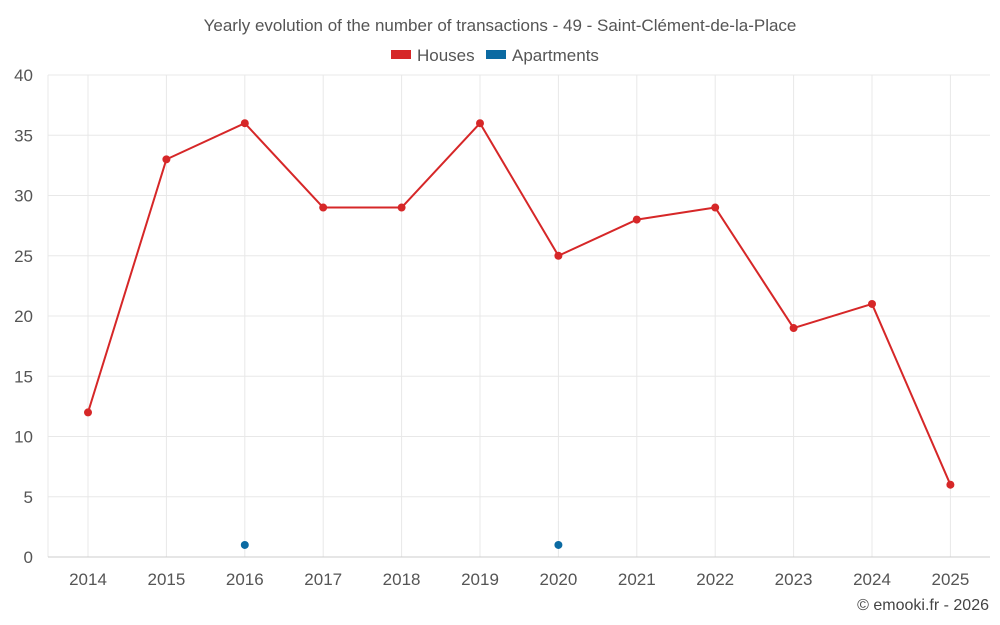  I want to click on y-tick-label: 25, so click(23, 256).